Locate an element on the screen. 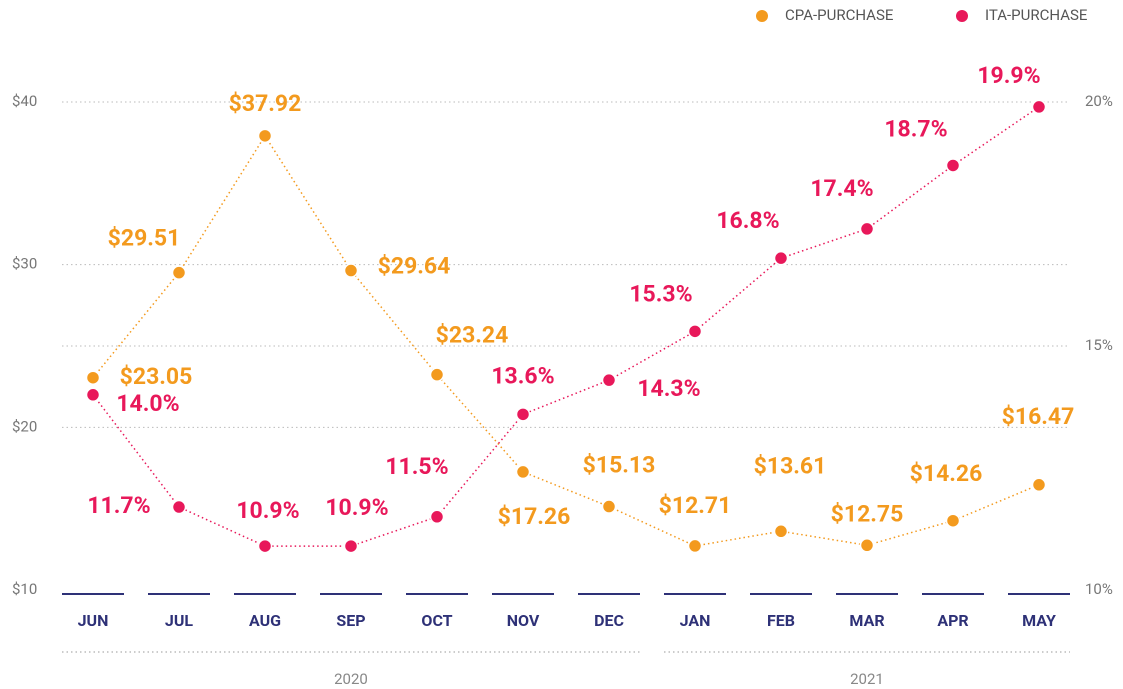 This screenshot has width=1123, height=689. data-label: 18.7% is located at coordinates (915, 129).